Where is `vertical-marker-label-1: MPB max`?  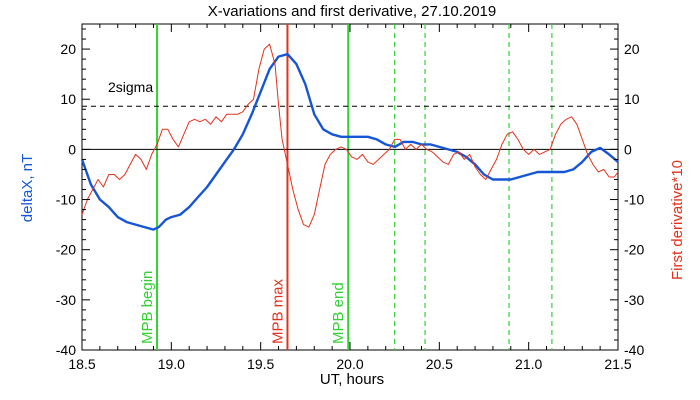 vertical-marker-label-1: MPB max is located at coordinates (277, 311).